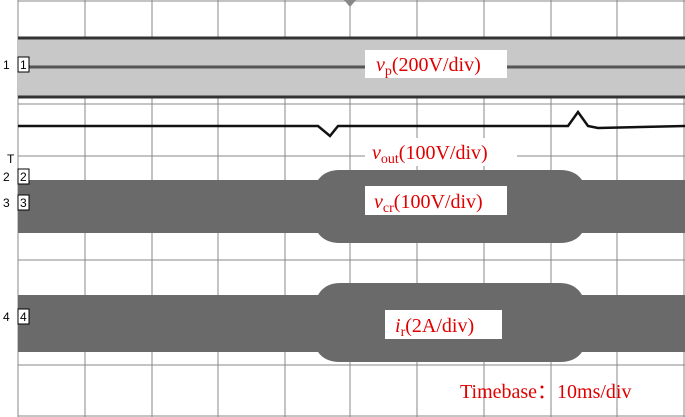 The width and height of the screenshot is (685, 417). What do you see at coordinates (388, 208) in the screenshot?
I see `subscript: cr` at bounding box center [388, 208].